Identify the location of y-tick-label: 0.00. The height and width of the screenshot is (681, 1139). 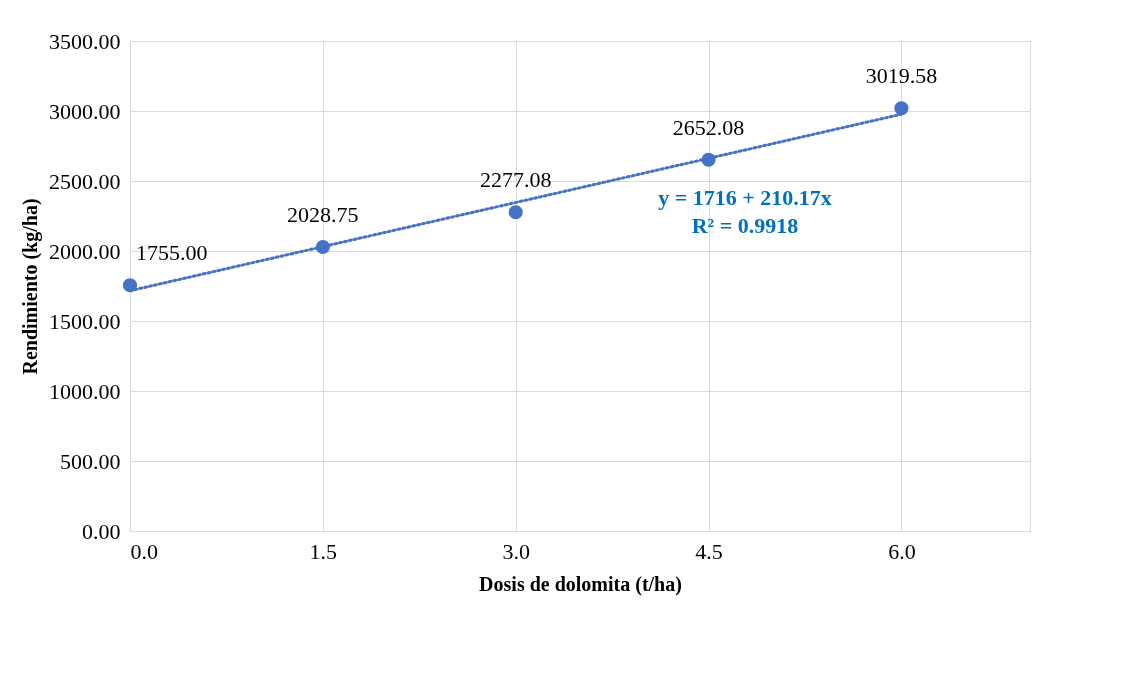
(101, 531).